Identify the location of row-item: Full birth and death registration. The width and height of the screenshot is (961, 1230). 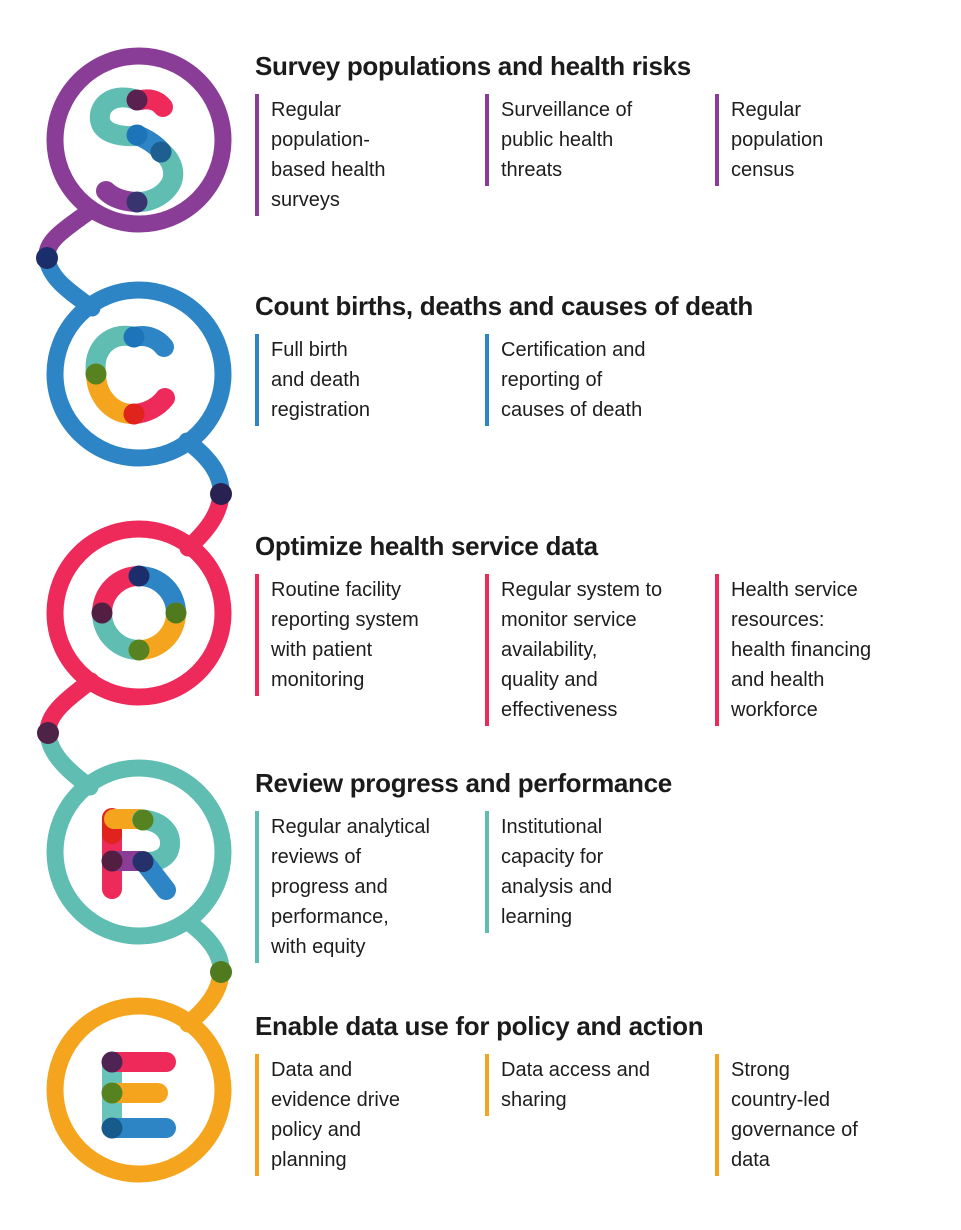
(370, 380).